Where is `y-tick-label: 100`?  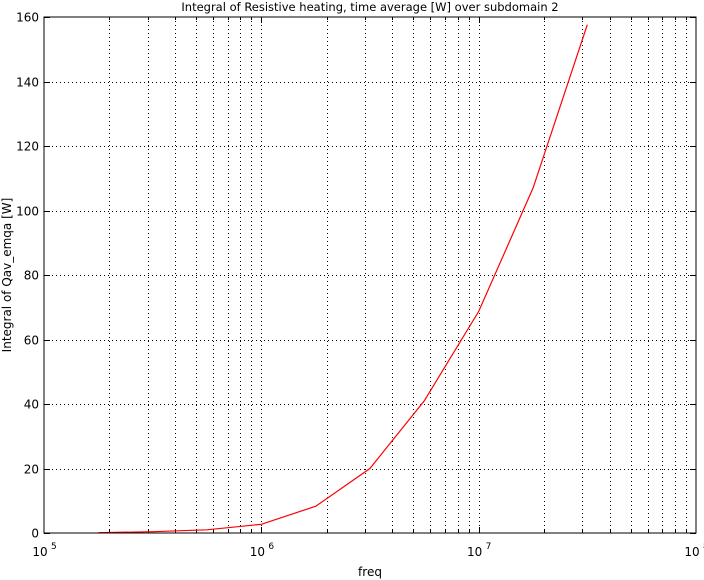
y-tick-label: 100 is located at coordinates (27, 212).